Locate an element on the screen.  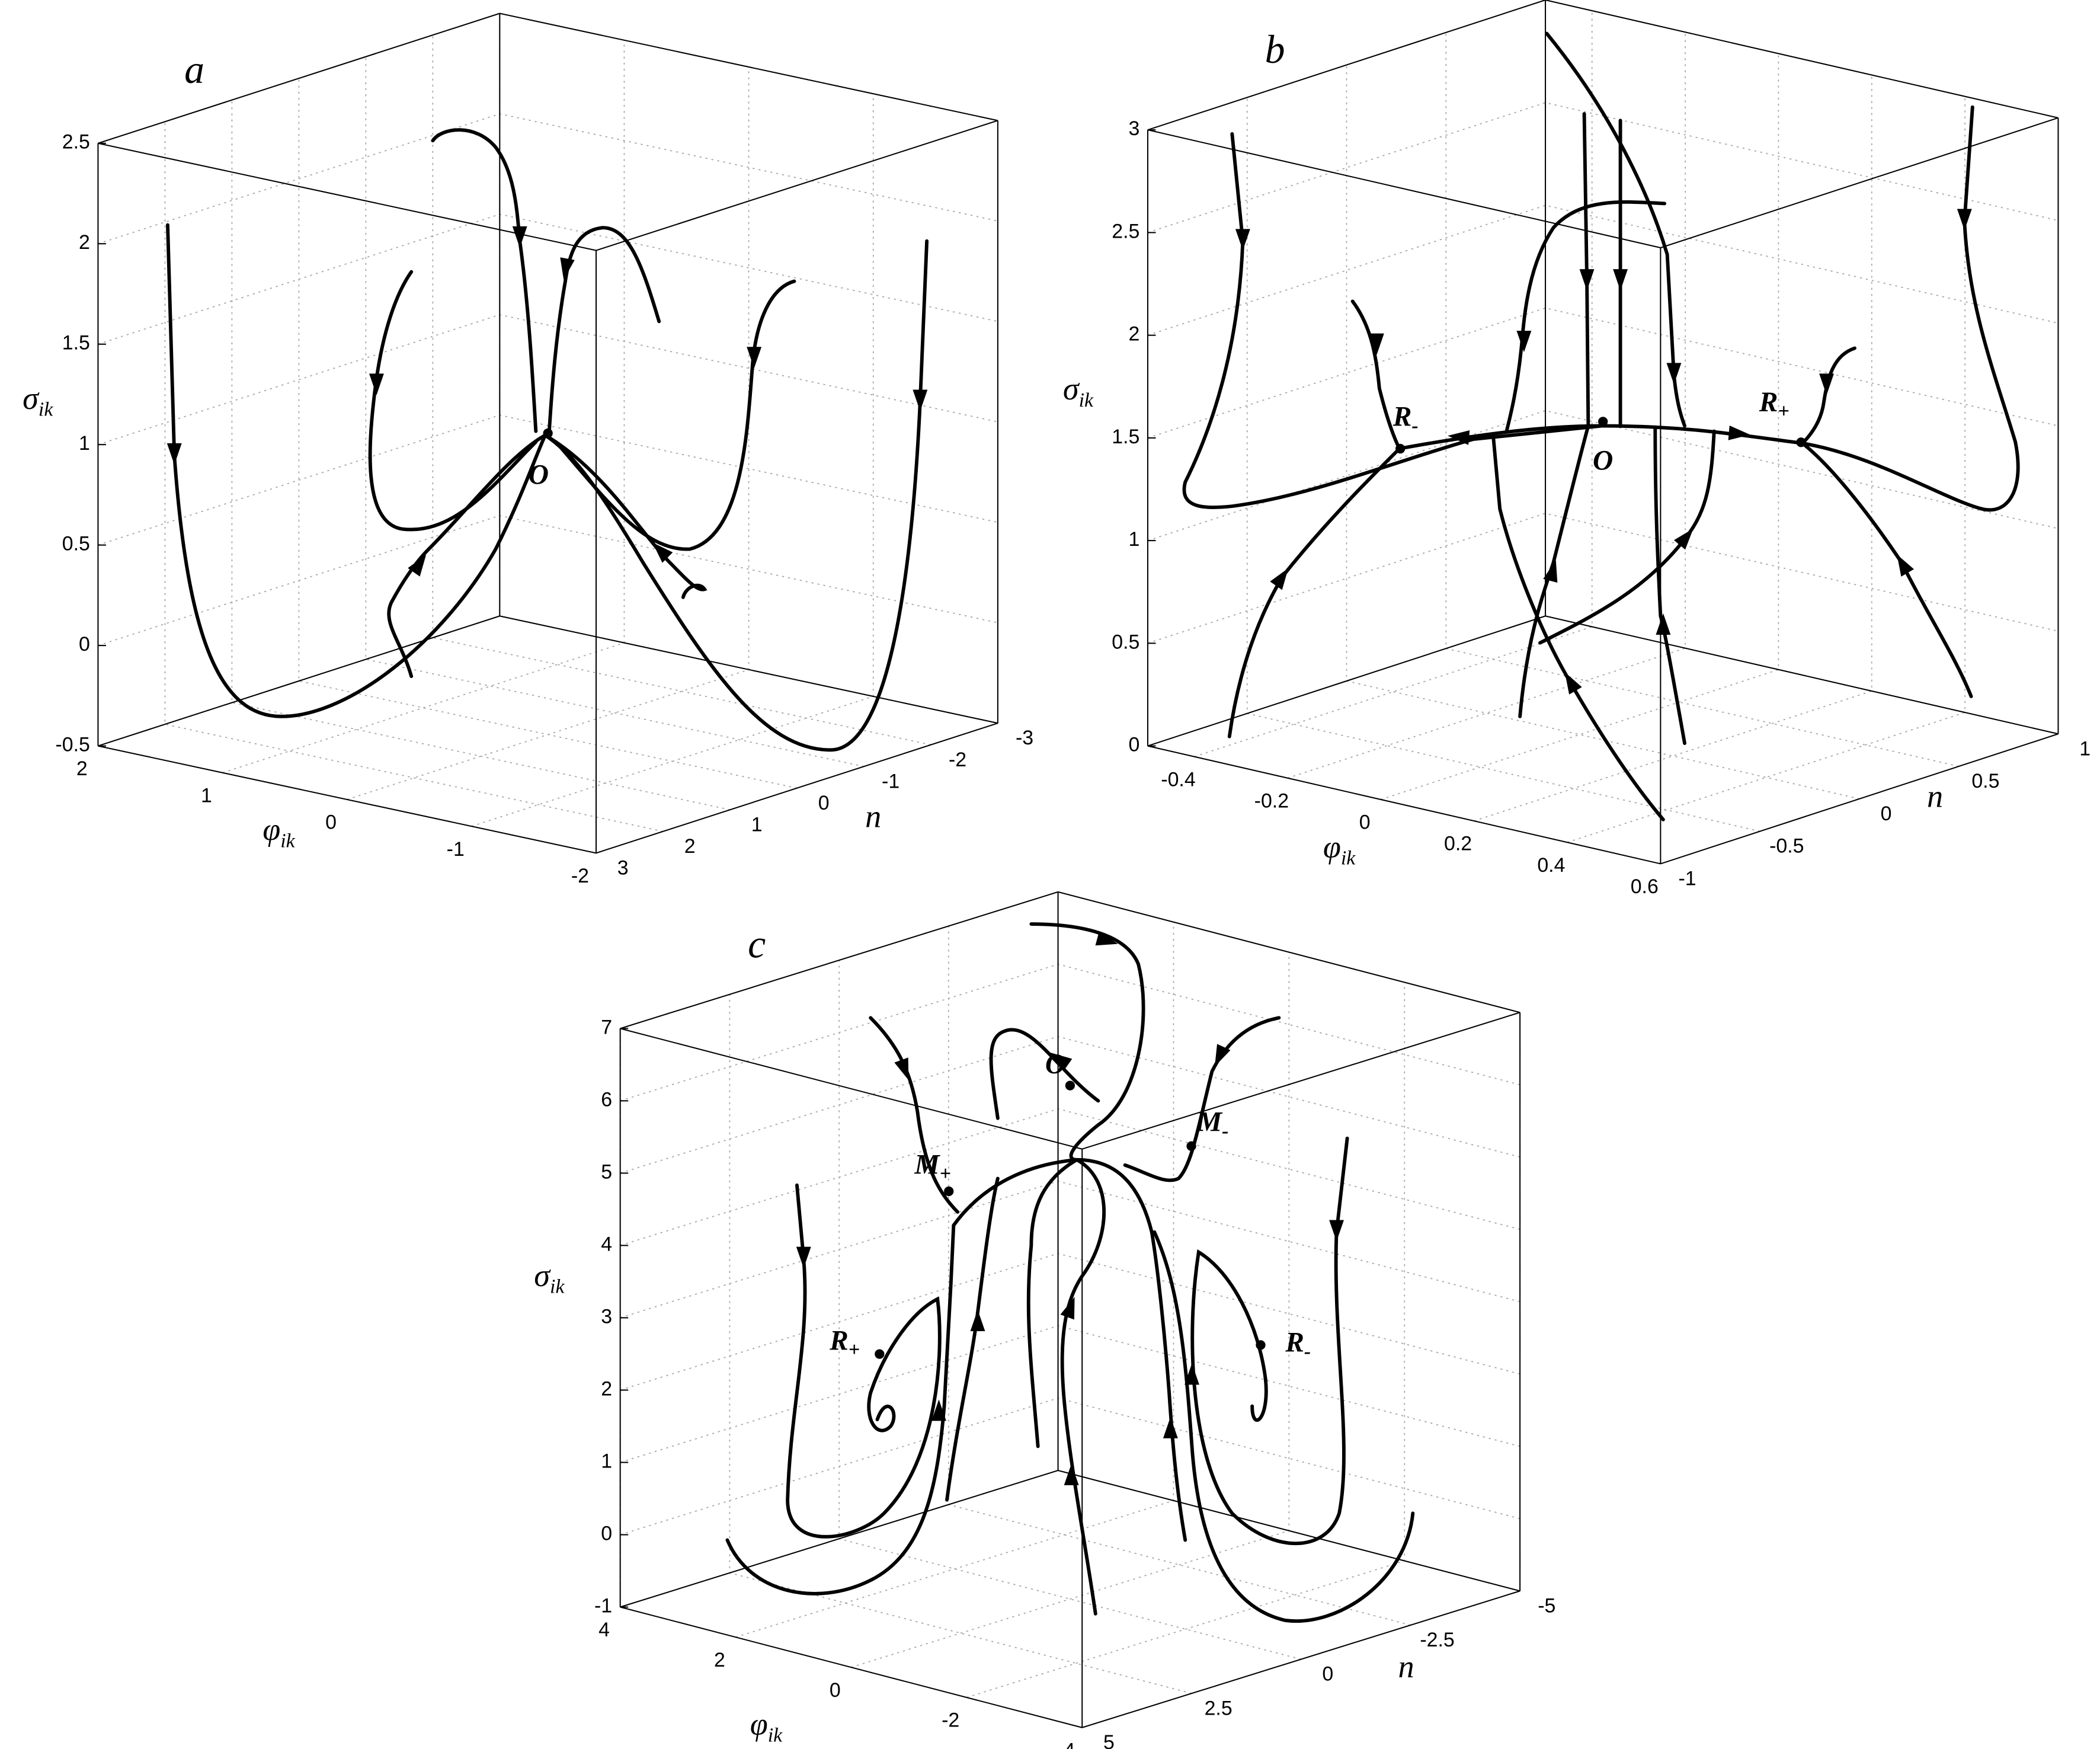
y-tick-label: -0.5 is located at coordinates (1786, 846).